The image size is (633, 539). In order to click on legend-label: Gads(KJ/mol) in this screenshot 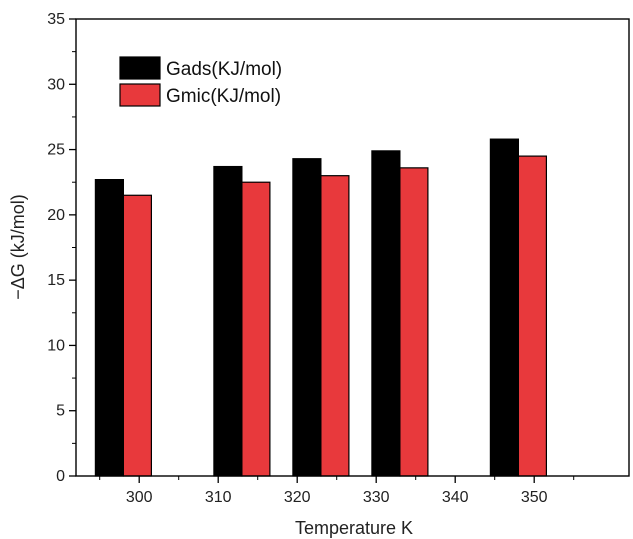, I will do `click(224, 69)`.